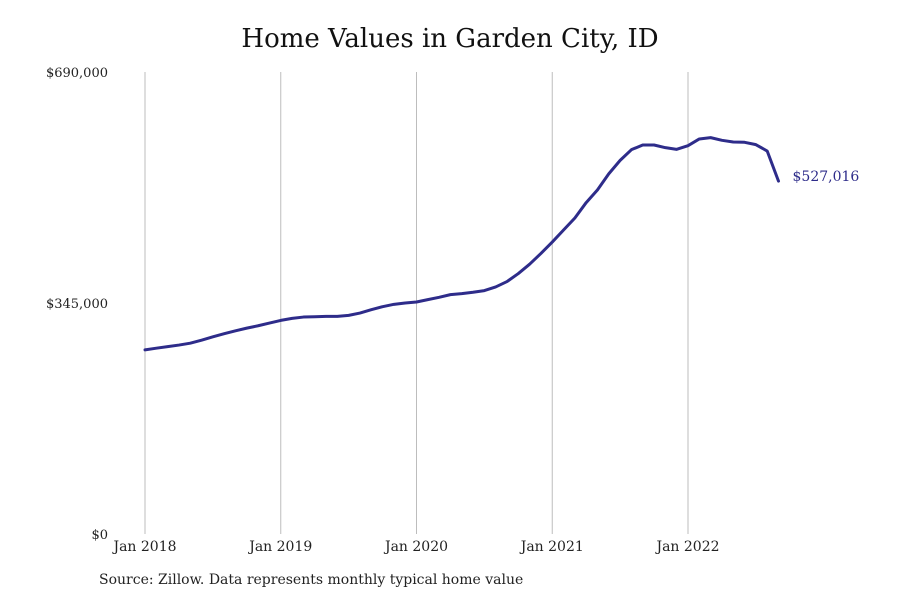 Image resolution: width=900 pixels, height=600 pixels. I want to click on x-tick-label: Jan 2021, so click(551, 547).